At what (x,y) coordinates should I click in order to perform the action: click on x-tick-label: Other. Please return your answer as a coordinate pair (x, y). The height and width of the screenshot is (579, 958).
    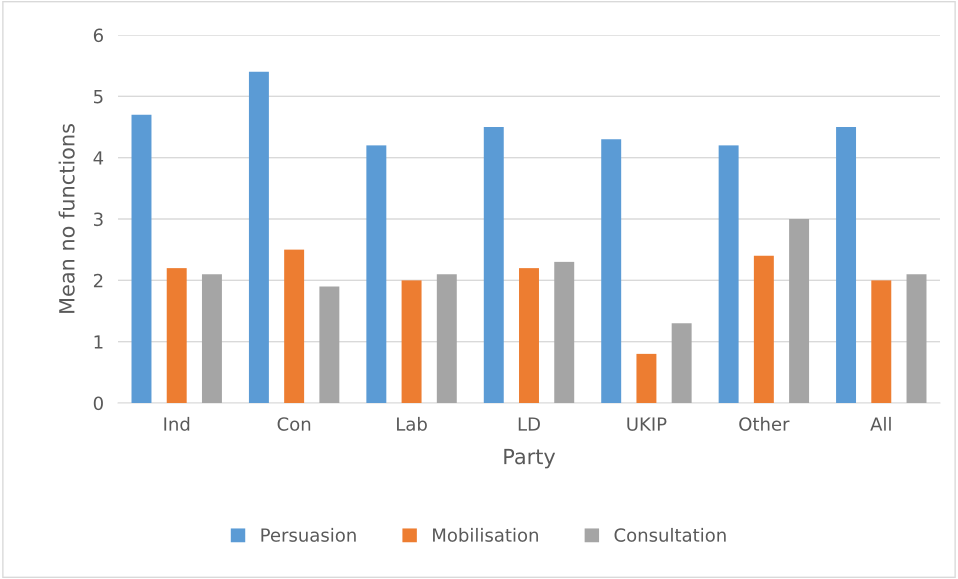
    Looking at the image, I should click on (764, 423).